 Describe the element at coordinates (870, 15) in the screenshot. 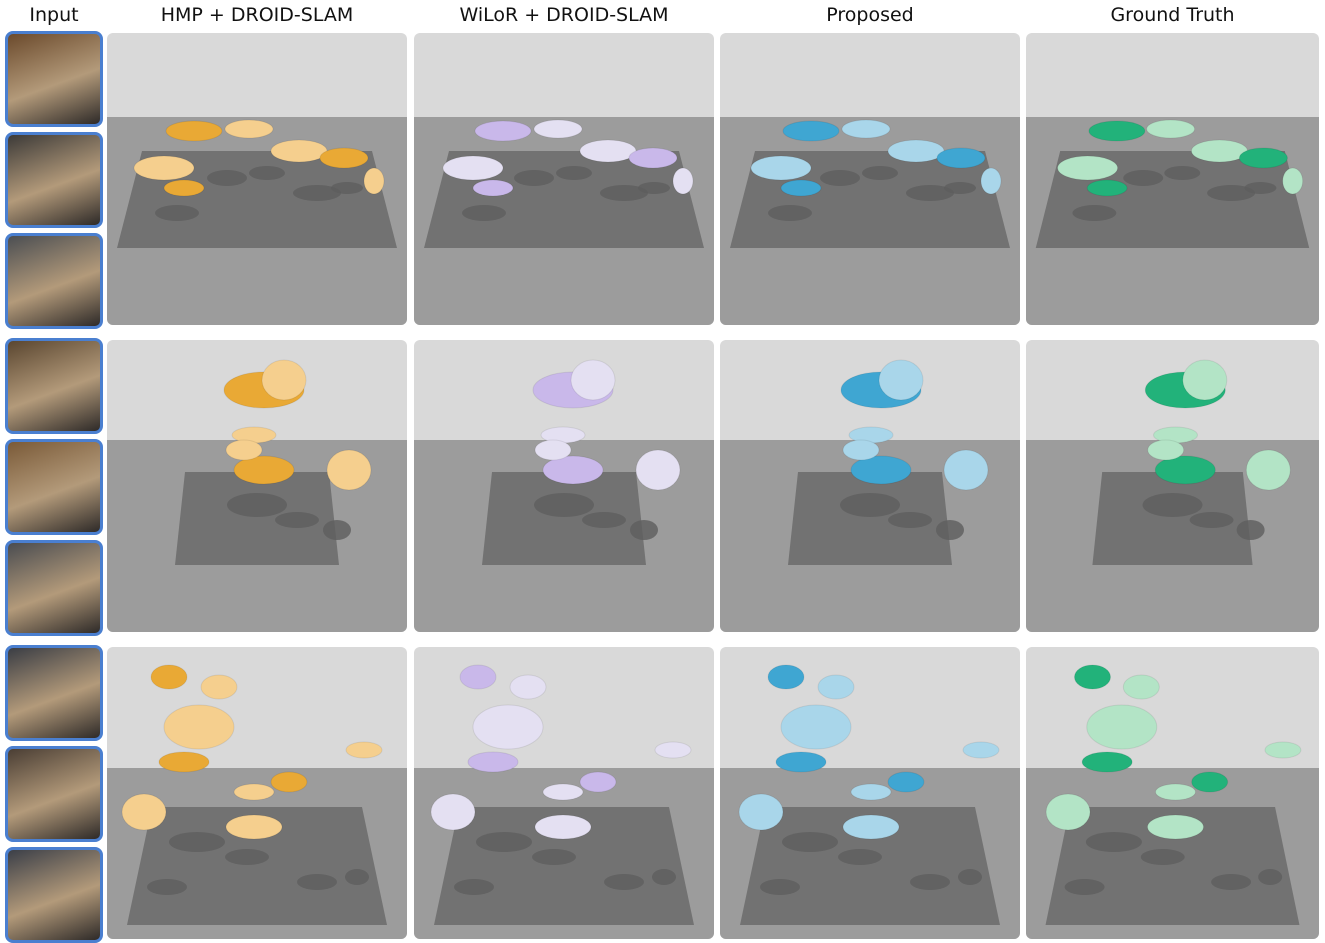

I see `column-header: Proposed` at that location.